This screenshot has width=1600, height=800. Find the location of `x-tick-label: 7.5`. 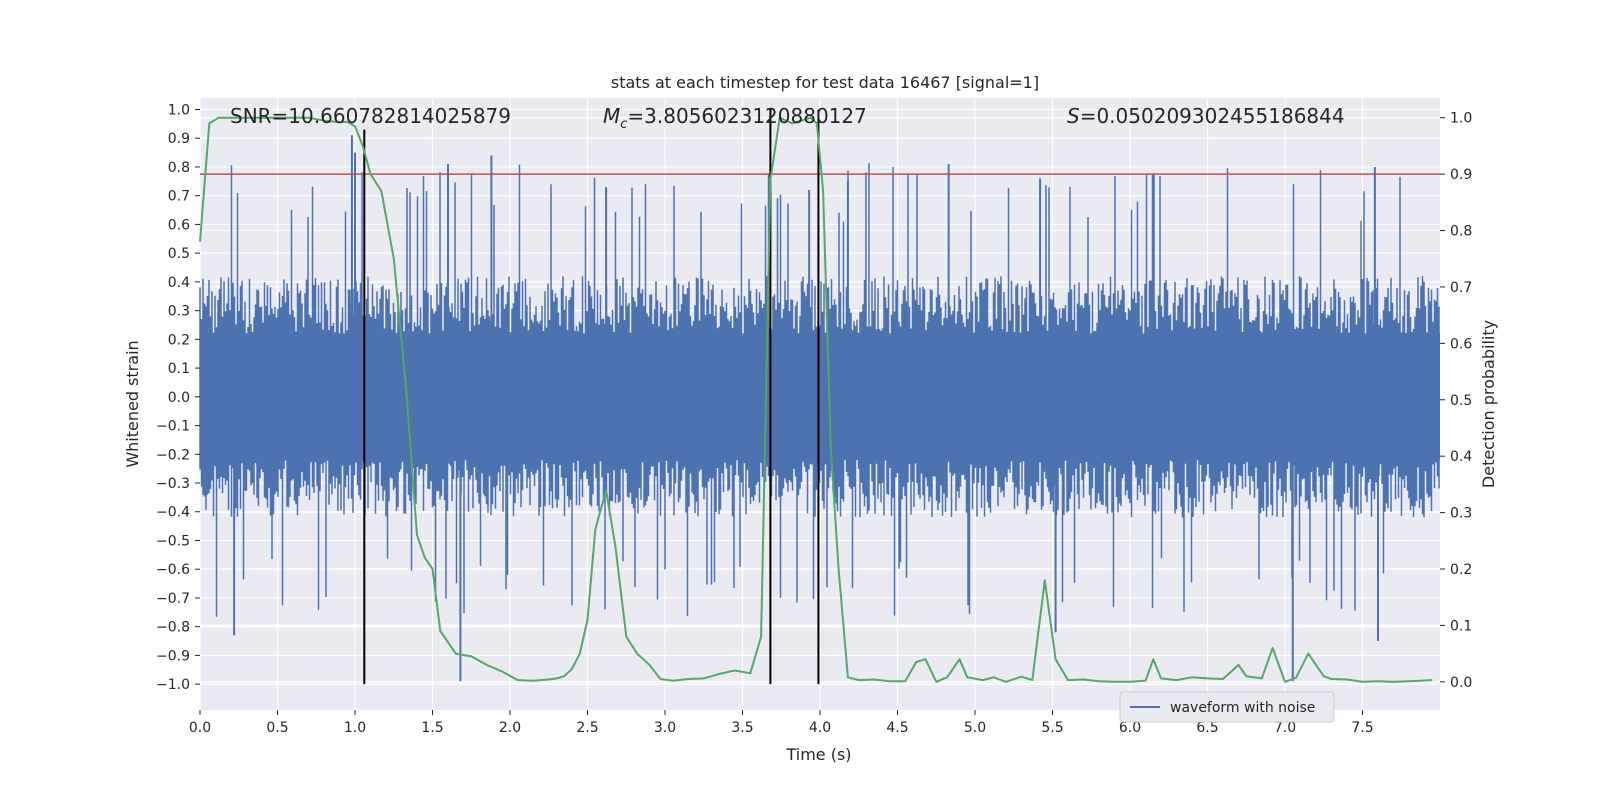

x-tick-label: 7.5 is located at coordinates (1362, 728).